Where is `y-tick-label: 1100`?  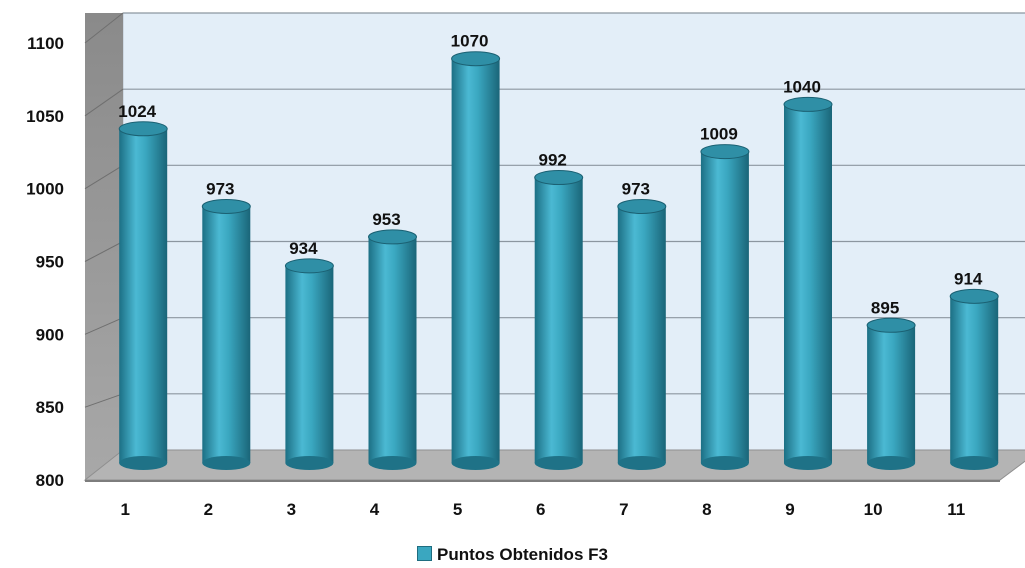
y-tick-label: 1100 is located at coordinates (45, 43).